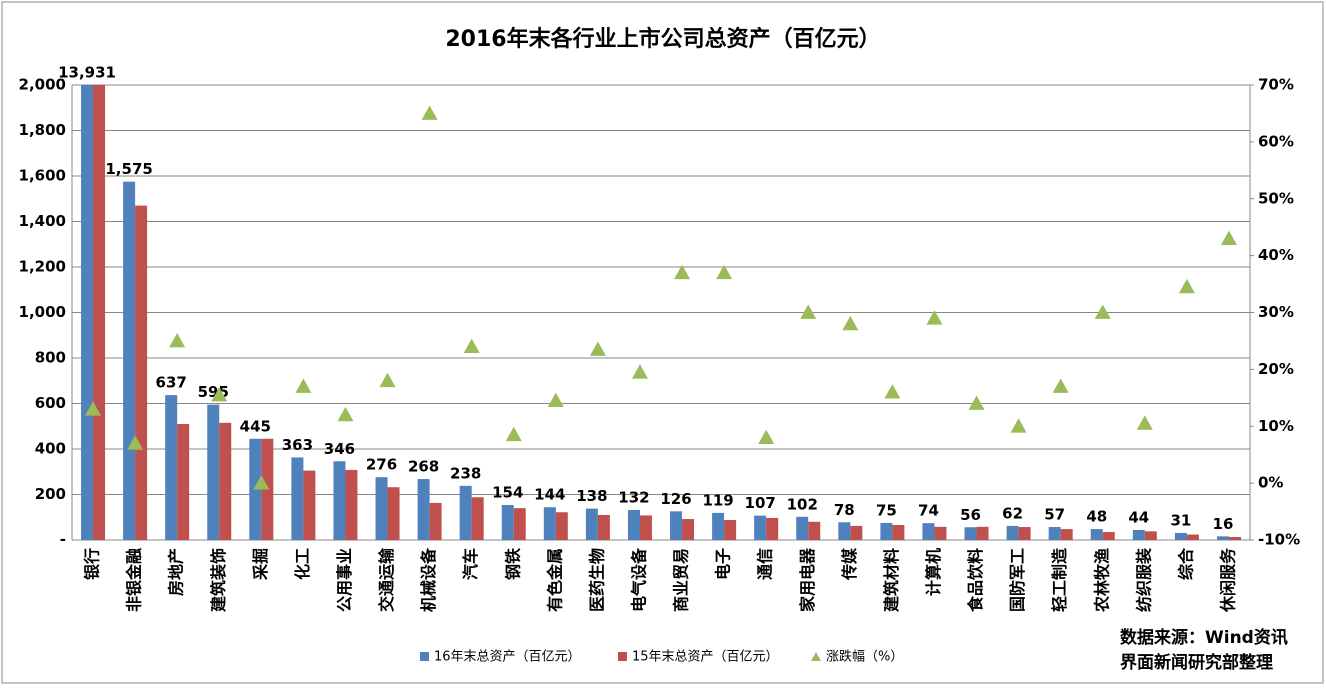  Describe the element at coordinates (849, 564) in the screenshot. I see `x-tick-label: 传媒` at that location.